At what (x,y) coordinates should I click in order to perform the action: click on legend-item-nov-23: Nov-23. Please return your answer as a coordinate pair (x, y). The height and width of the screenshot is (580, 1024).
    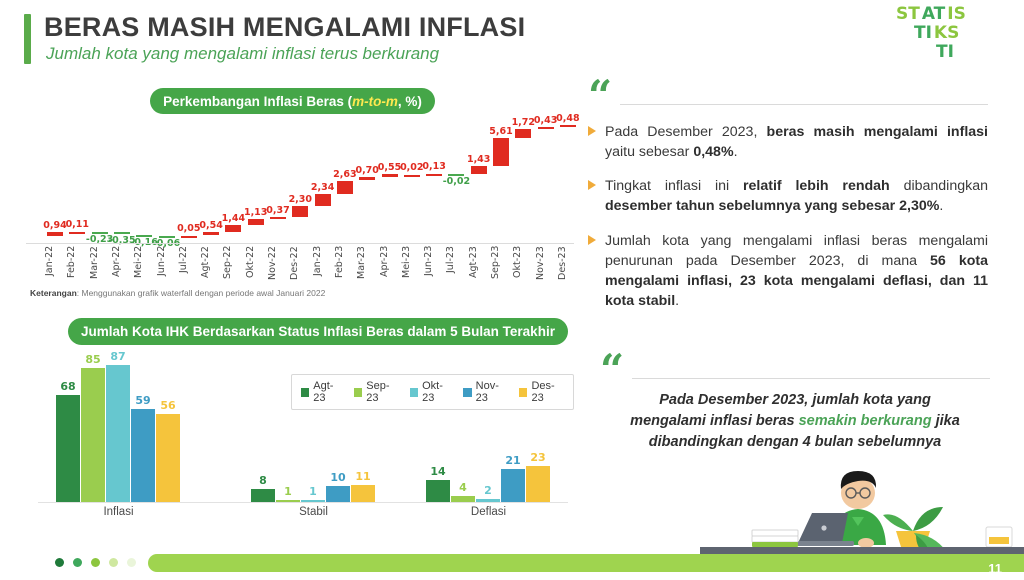
    Looking at the image, I should click on (485, 392).